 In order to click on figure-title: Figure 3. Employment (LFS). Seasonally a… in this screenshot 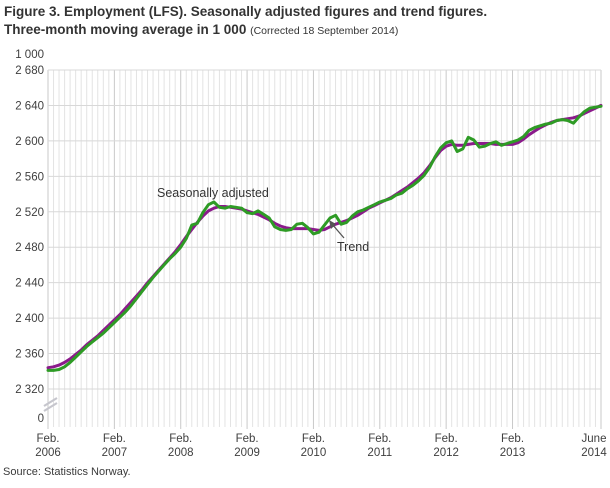, I will do `click(306, 20)`.